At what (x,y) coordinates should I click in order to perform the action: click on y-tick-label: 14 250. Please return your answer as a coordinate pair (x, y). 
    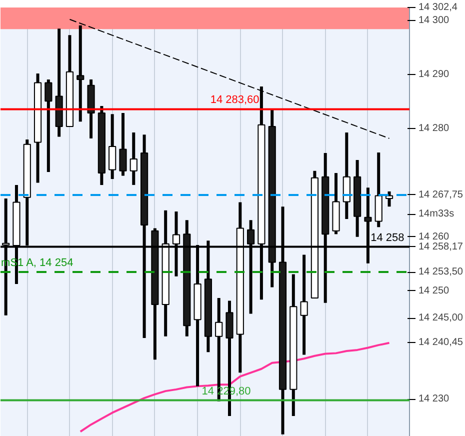
    Looking at the image, I should click on (434, 290).